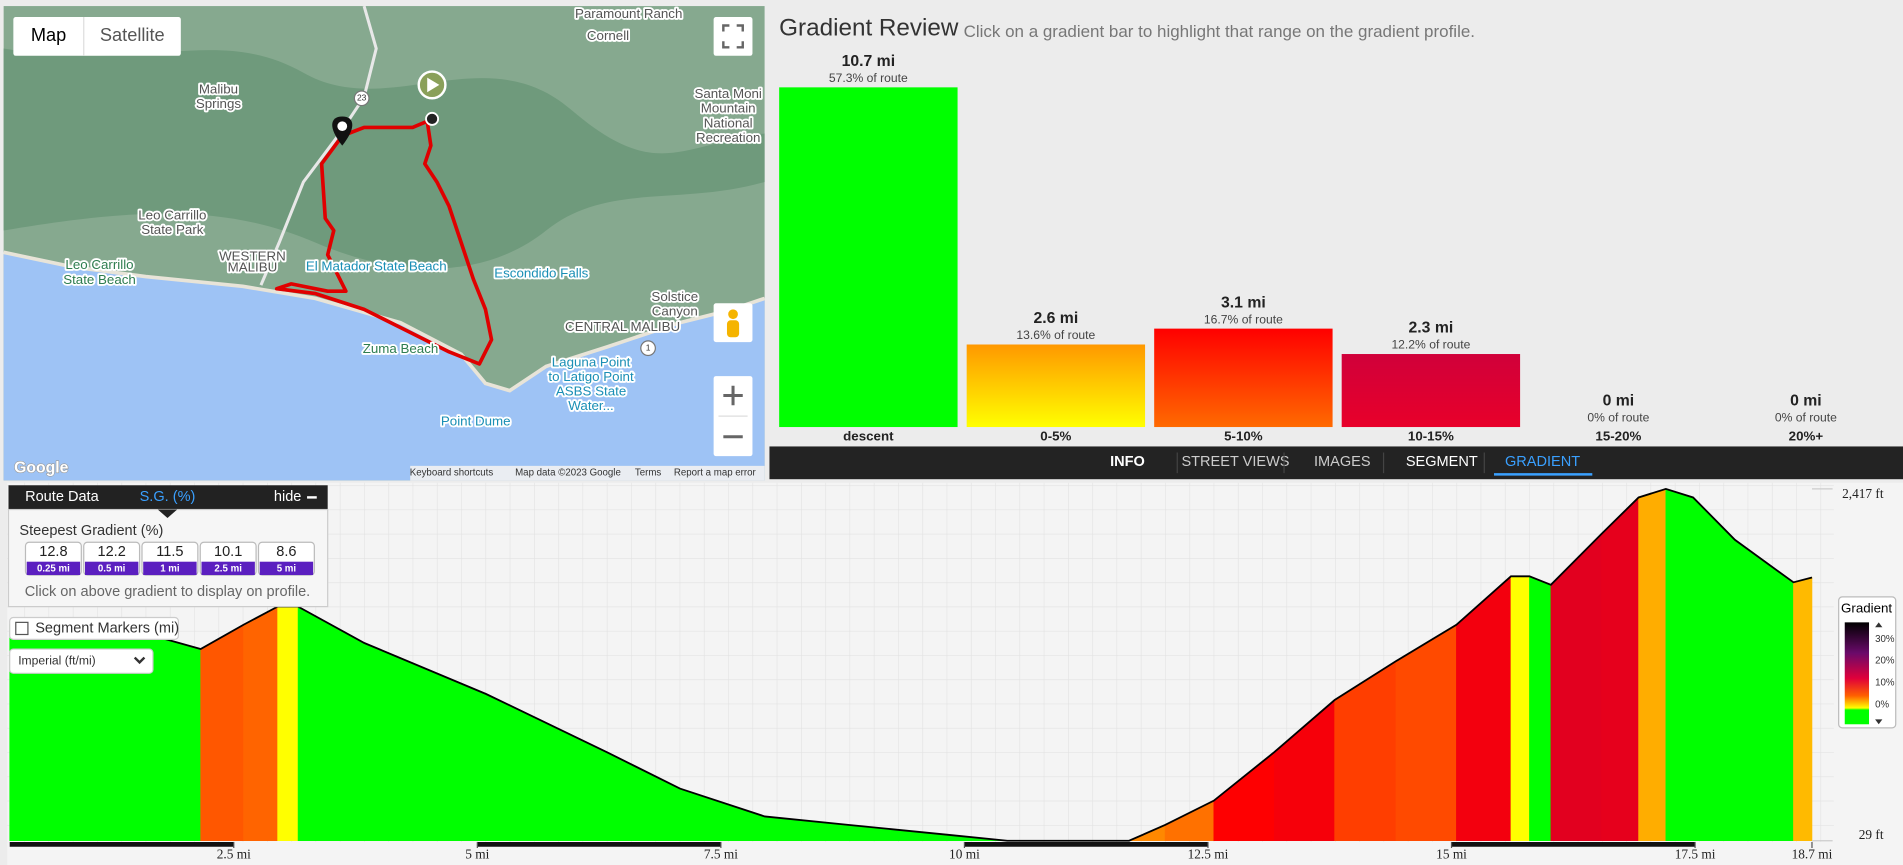 This screenshot has width=1903, height=865. What do you see at coordinates (541, 273) in the screenshot?
I see `map-label: Escondido Falls` at bounding box center [541, 273].